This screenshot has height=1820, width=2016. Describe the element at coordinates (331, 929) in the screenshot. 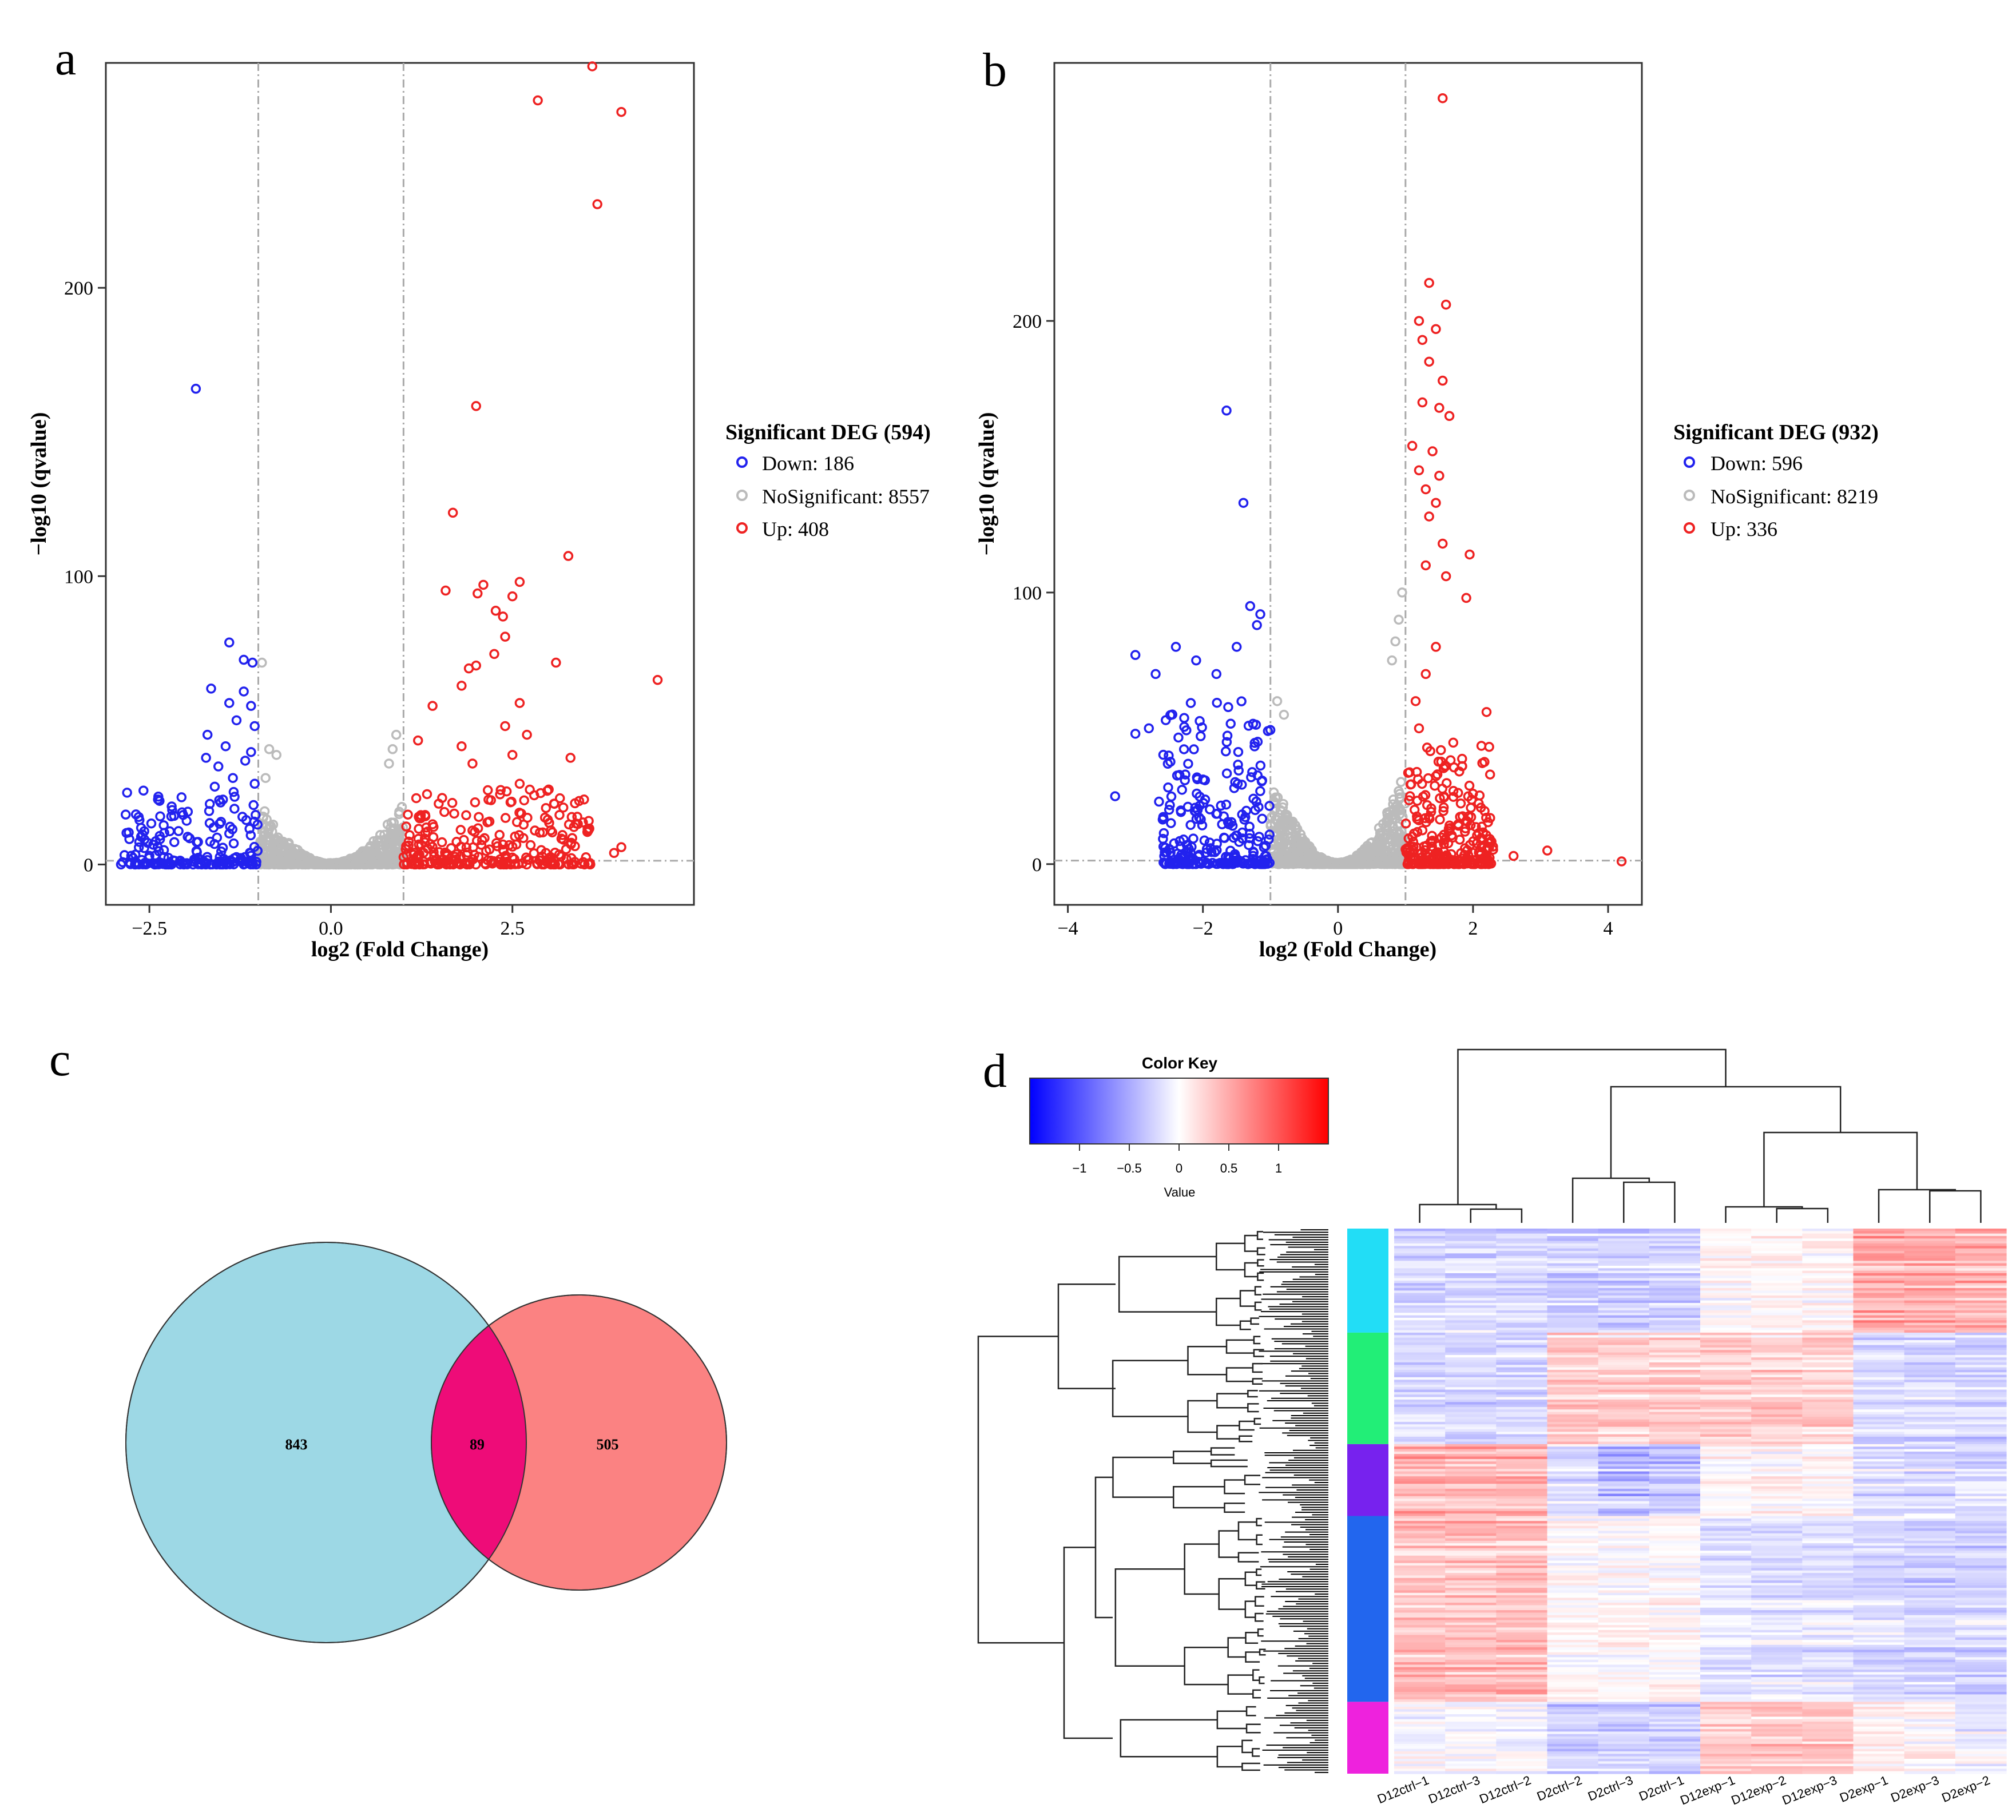

I see `x-tick-label: 0.0` at that location.